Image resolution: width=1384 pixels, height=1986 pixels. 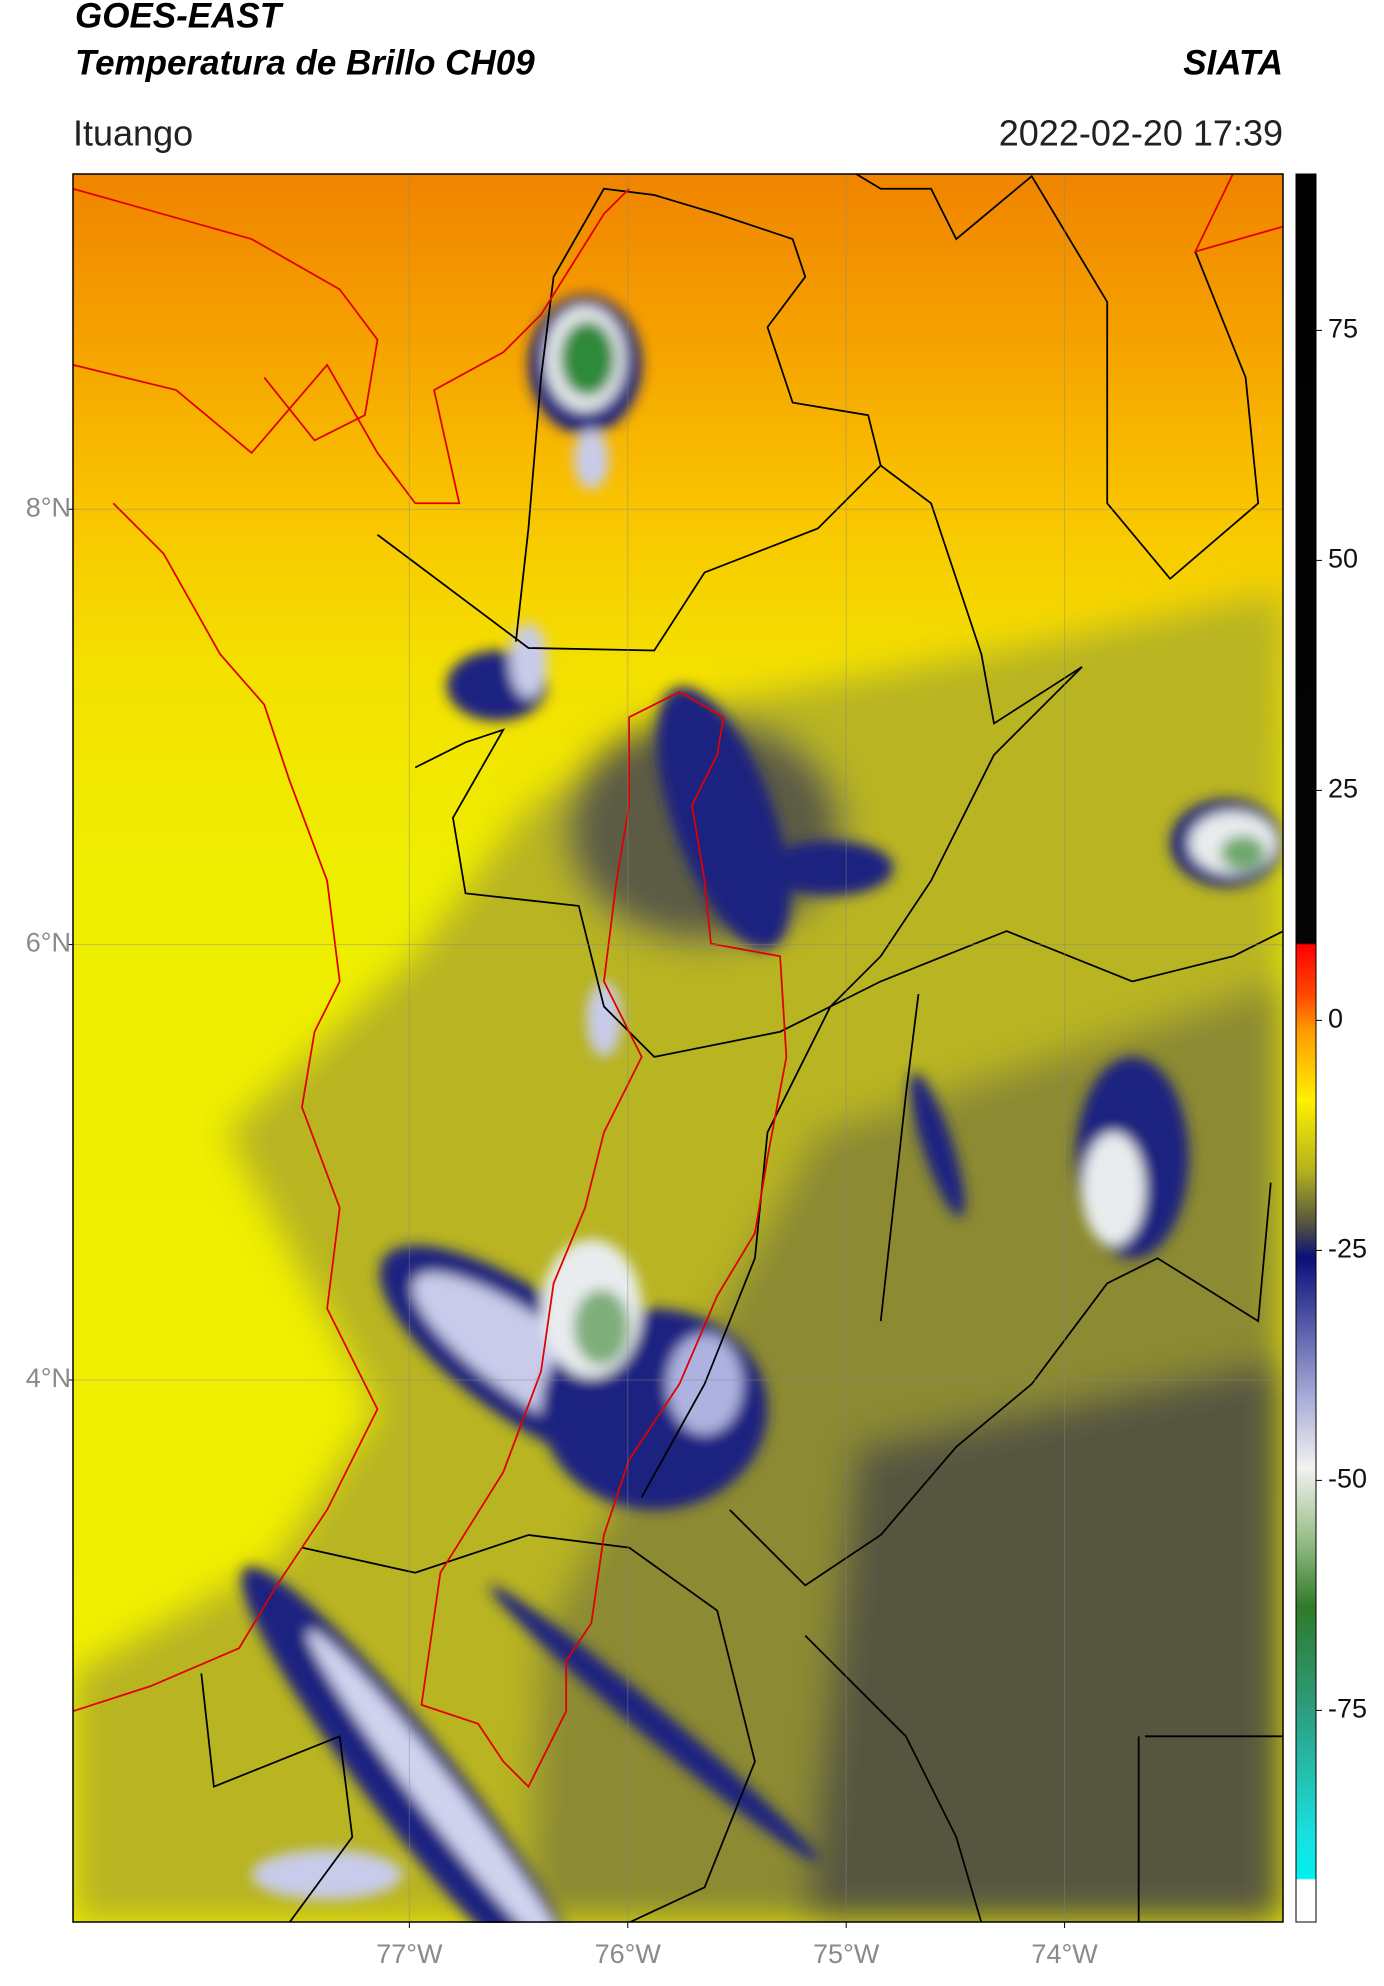 What do you see at coordinates (1343, 329) in the screenshot?
I see `colorbar-tick-label: 75` at bounding box center [1343, 329].